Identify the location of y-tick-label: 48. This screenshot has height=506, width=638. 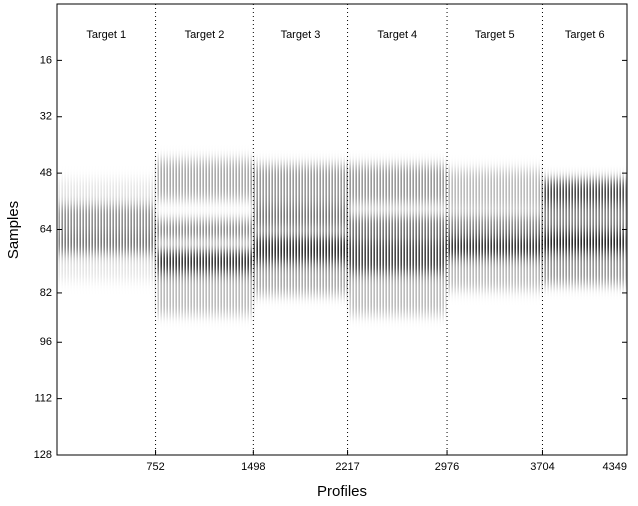
(46, 173).